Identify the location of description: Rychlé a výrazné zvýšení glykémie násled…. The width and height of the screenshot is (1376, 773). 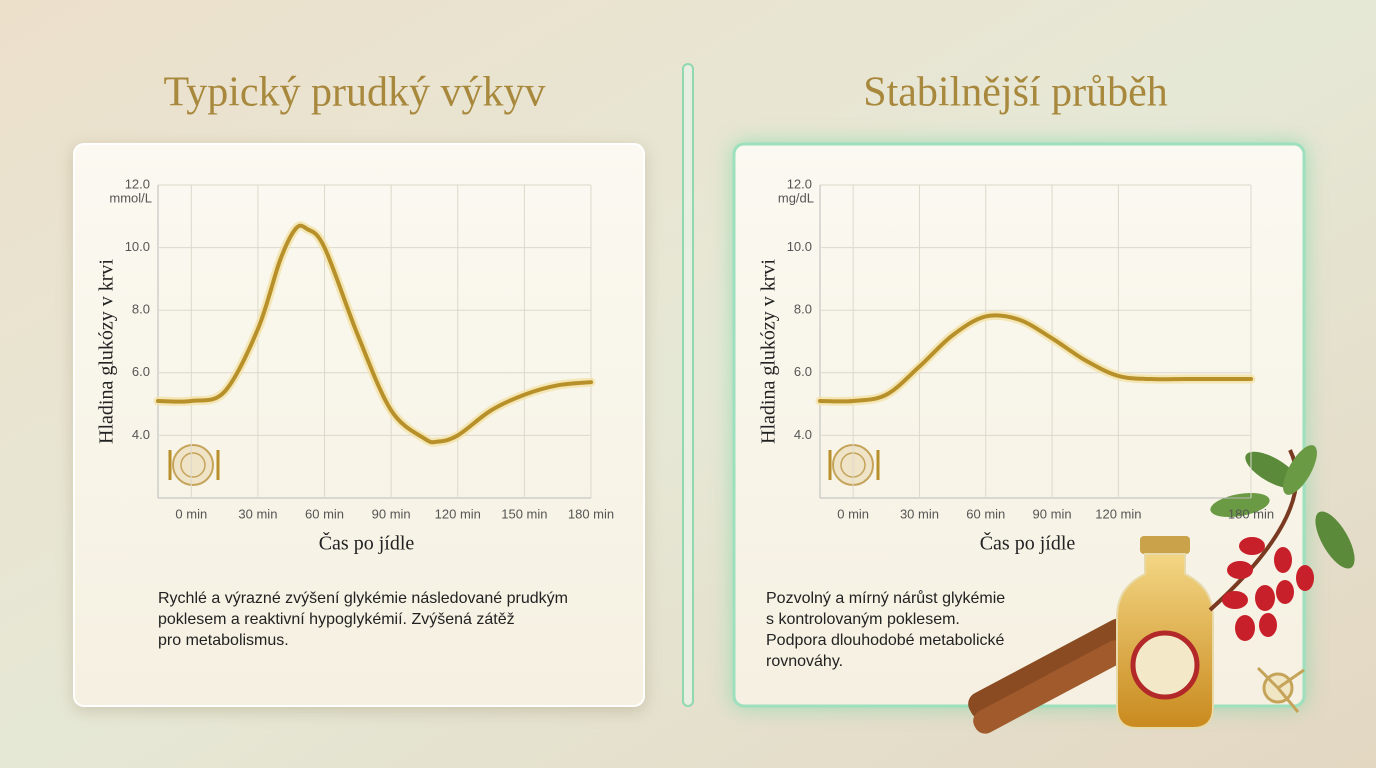
(363, 598).